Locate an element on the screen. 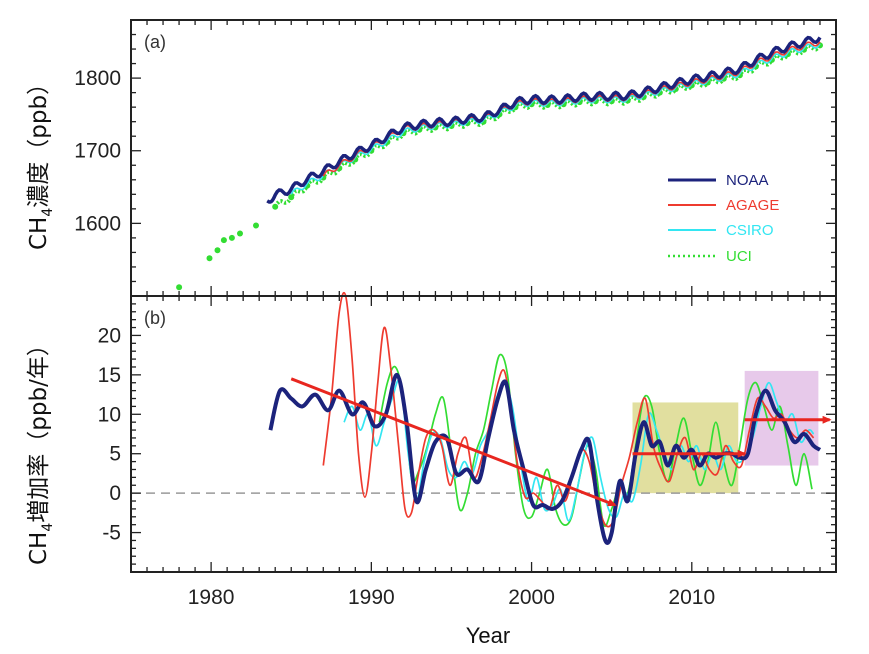  panel-a-ylabel-sub: 4 is located at coordinates (48, 212).